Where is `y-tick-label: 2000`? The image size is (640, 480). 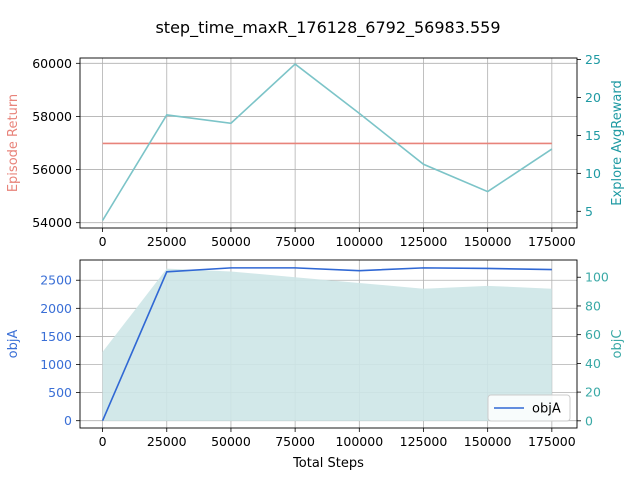 y-tick-label: 2000 is located at coordinates (56, 308).